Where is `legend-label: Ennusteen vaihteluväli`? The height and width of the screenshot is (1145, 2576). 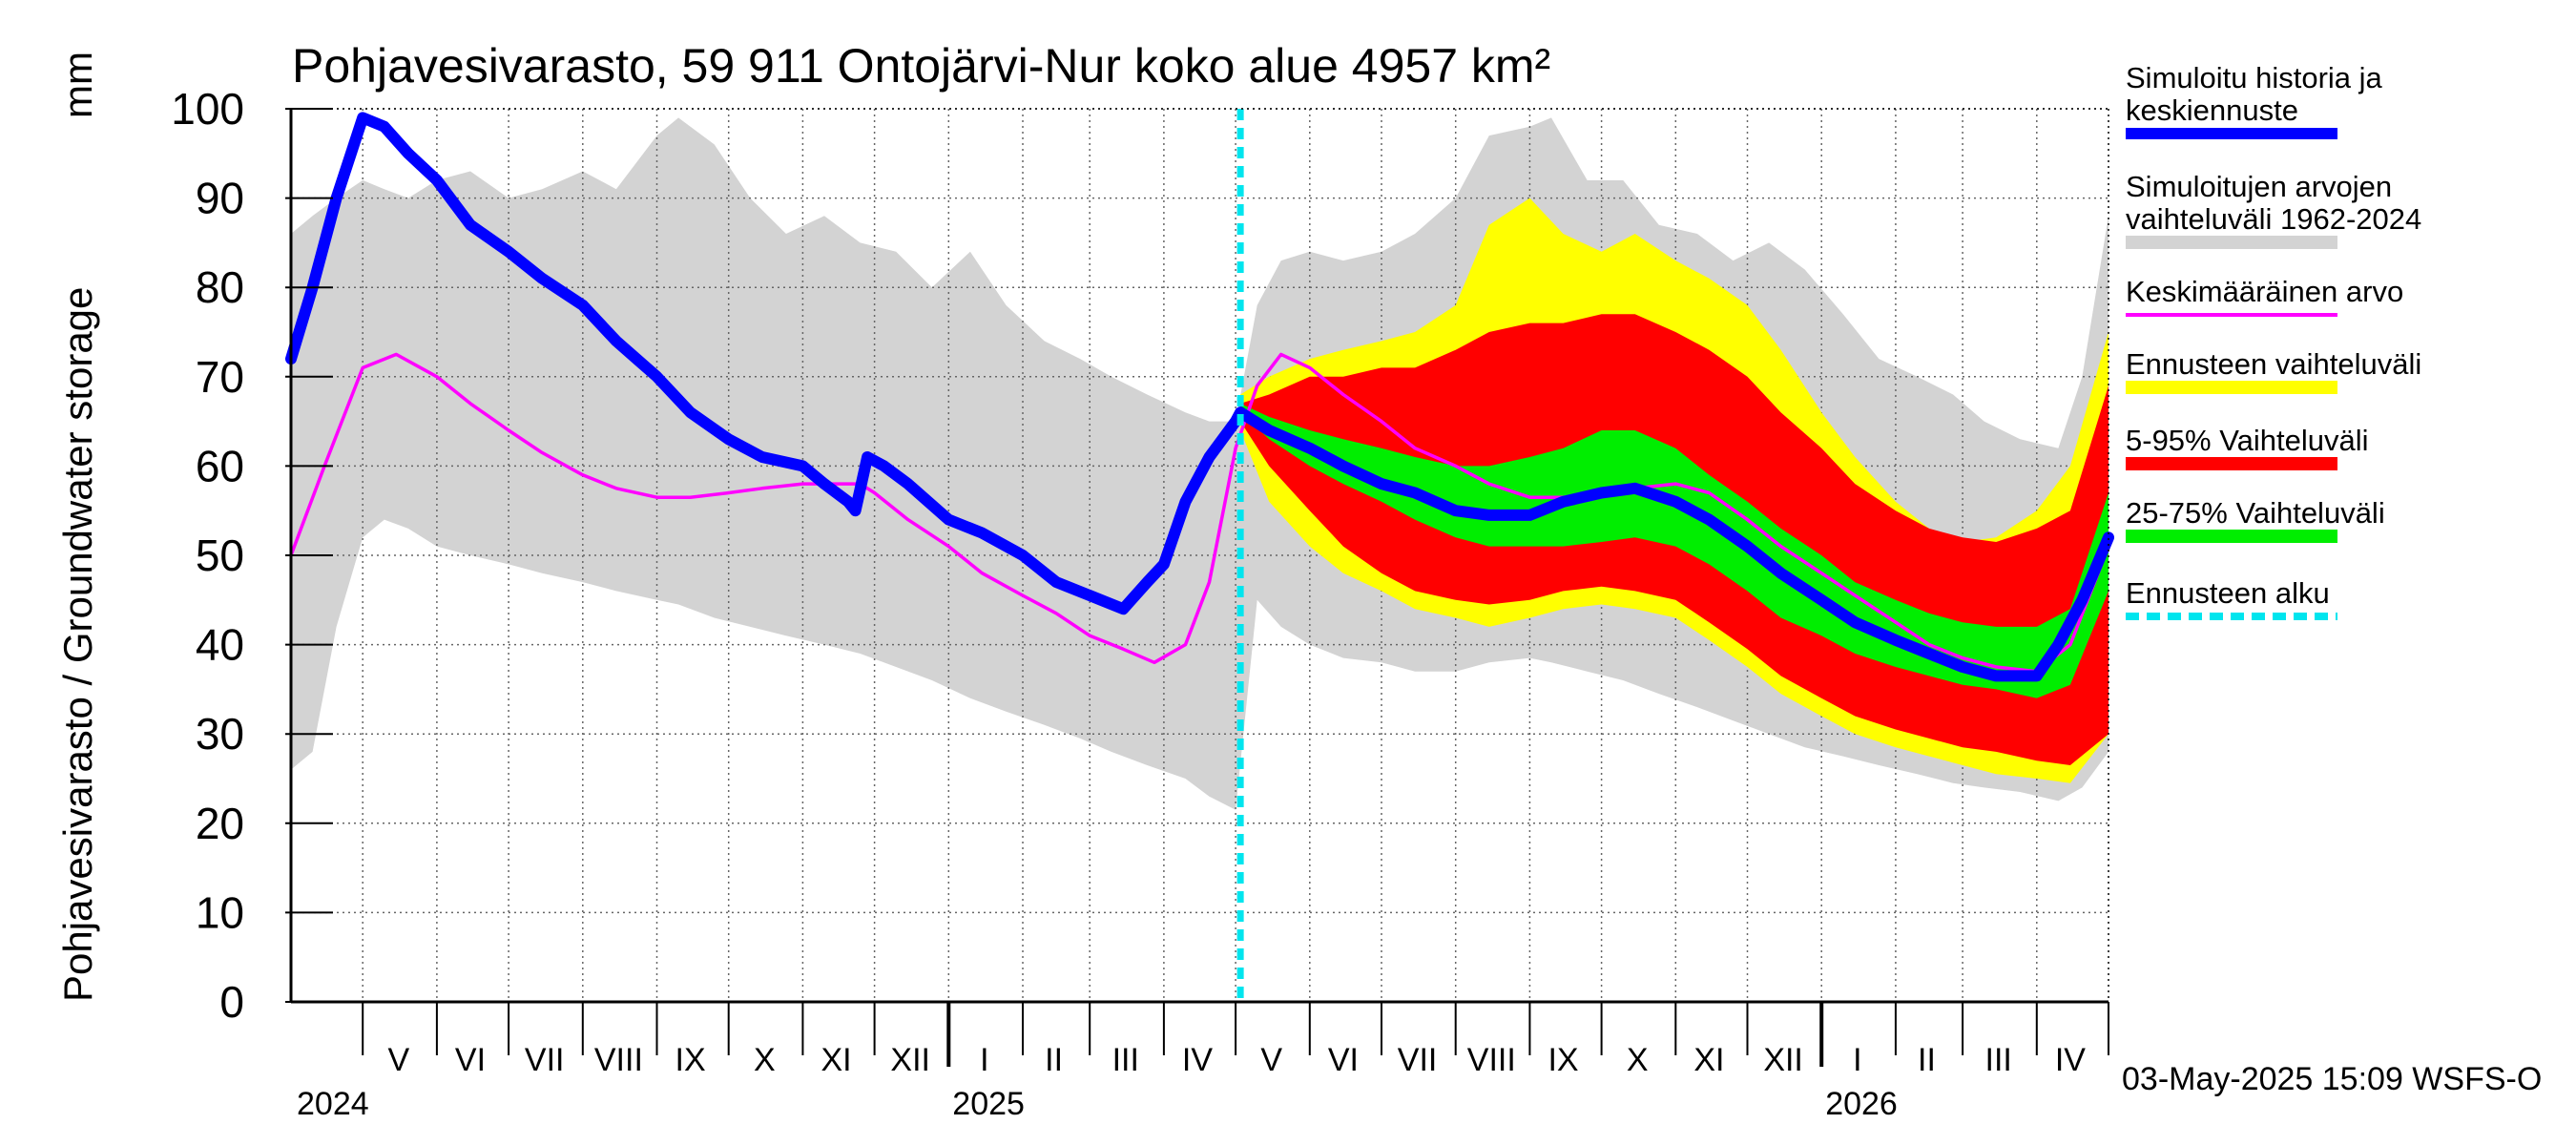
legend-label: Ennusteen vaihteluväli is located at coordinates (2273, 364).